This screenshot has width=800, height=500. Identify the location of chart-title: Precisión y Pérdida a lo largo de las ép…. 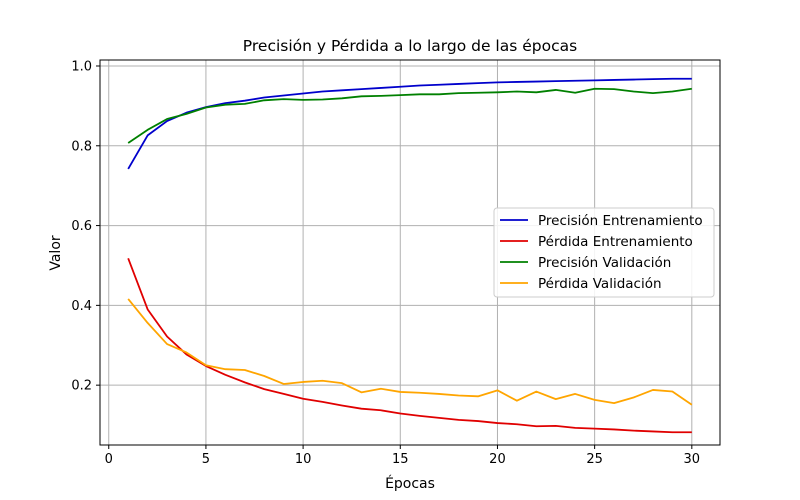
(410, 46).